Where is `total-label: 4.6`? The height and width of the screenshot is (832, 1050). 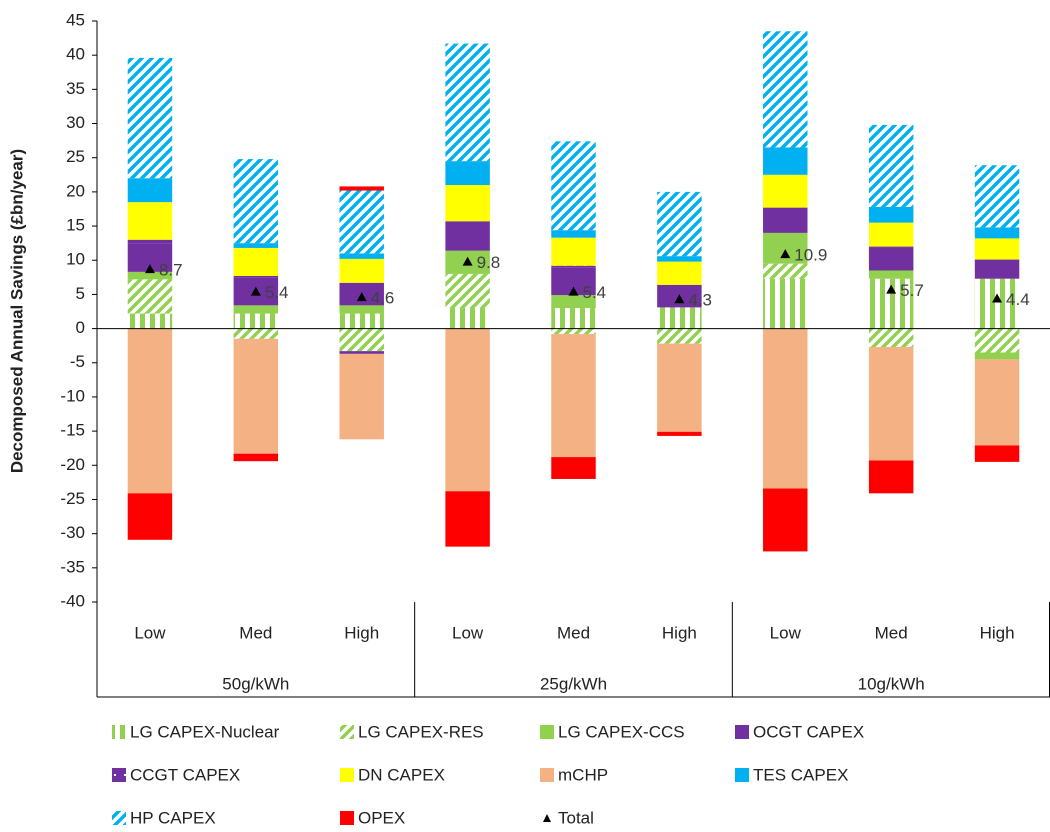
total-label: 4.6 is located at coordinates (383, 298).